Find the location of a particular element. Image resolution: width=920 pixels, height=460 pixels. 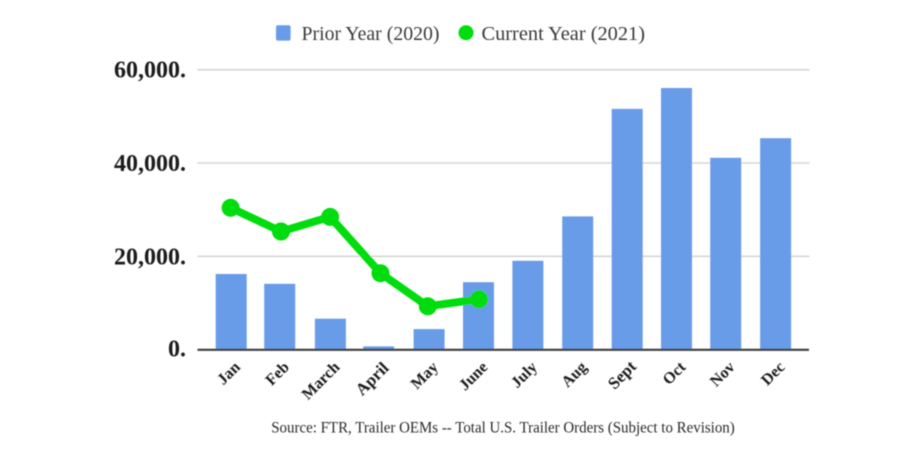

svg-text: 20,000. is located at coordinates (150, 257).